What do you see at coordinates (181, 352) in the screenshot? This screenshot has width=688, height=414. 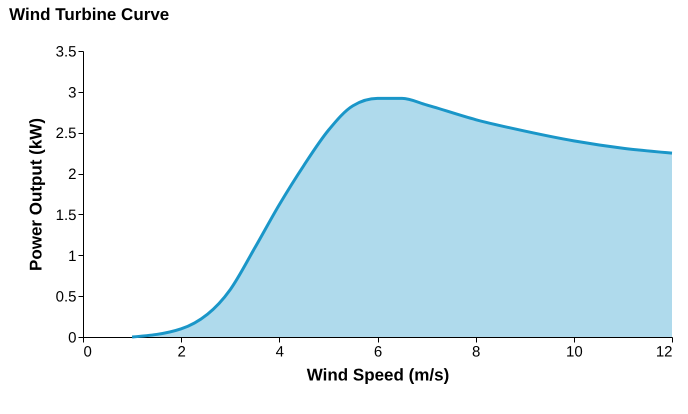 I see `x-tick-label: 2` at bounding box center [181, 352].